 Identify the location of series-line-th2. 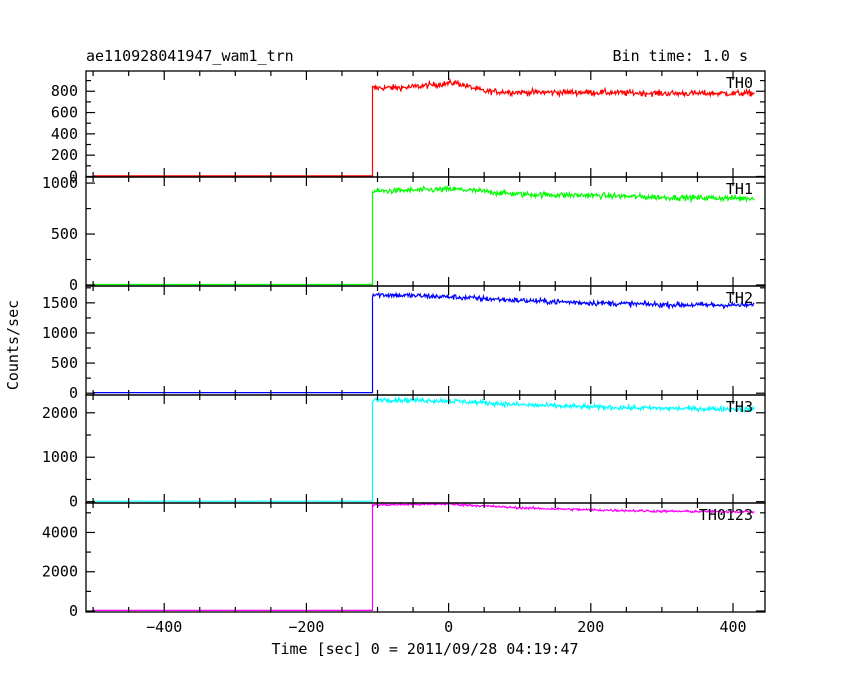
(424, 342).